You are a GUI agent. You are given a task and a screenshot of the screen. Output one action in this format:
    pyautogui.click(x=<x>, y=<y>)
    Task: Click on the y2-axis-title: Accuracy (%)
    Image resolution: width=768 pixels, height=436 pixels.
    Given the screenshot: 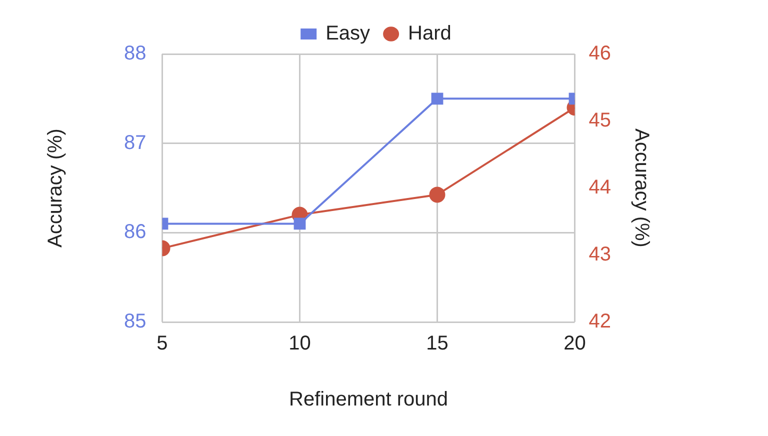 What is the action you would take?
    pyautogui.click(x=641, y=188)
    